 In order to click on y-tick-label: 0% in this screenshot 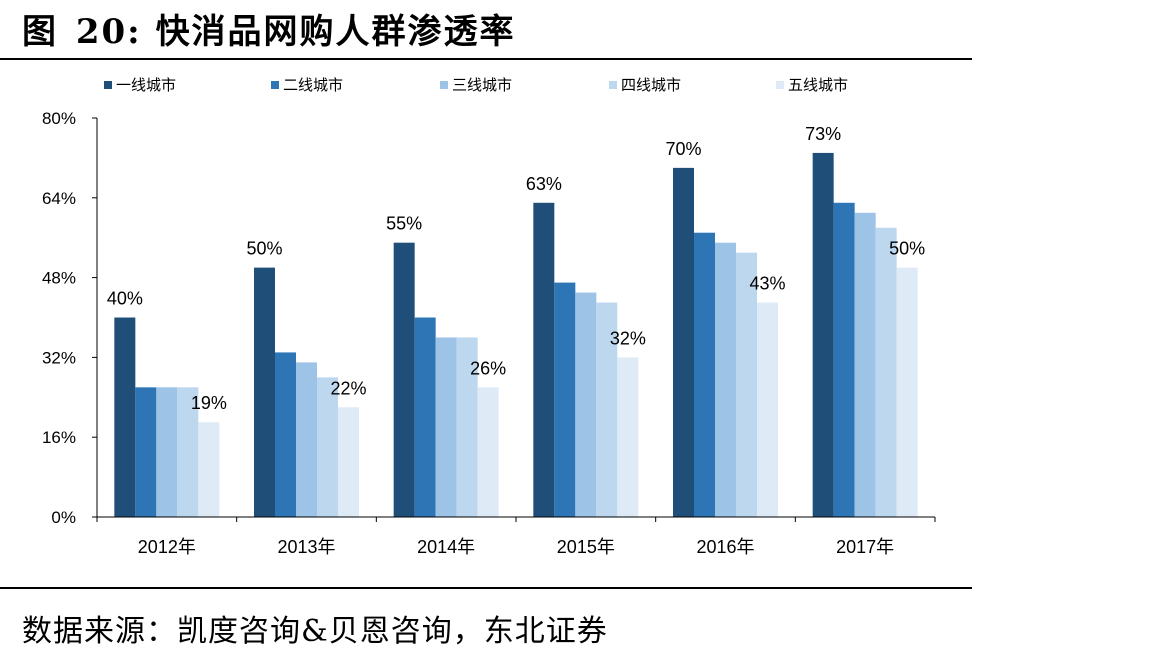, I will do `click(63, 517)`.